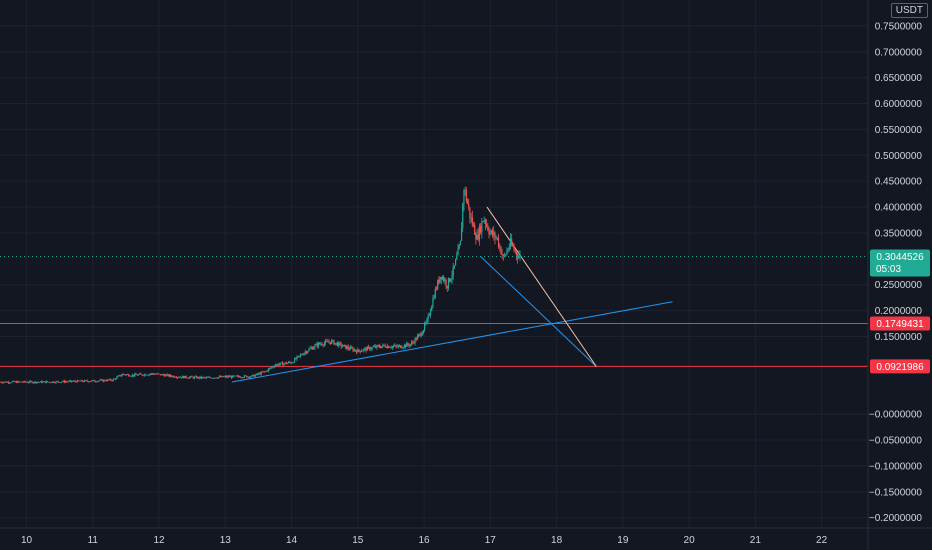 This screenshot has height=550, width=932. I want to click on current-price-tag, so click(900, 263).